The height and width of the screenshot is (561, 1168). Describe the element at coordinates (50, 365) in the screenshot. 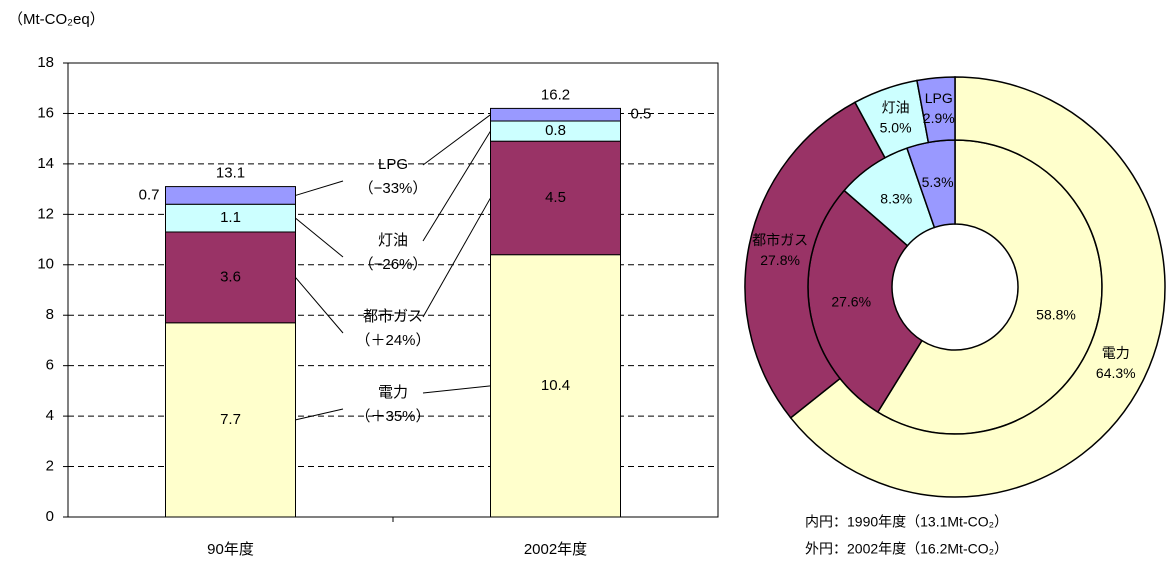

I see `y-tick-label: 6` at that location.